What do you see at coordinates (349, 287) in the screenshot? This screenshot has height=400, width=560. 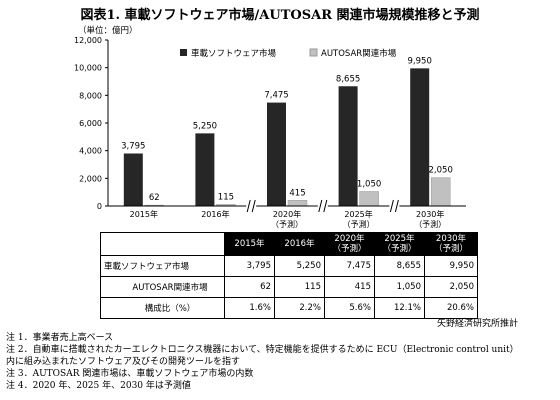 I see `table-cell: 415` at bounding box center [349, 287].